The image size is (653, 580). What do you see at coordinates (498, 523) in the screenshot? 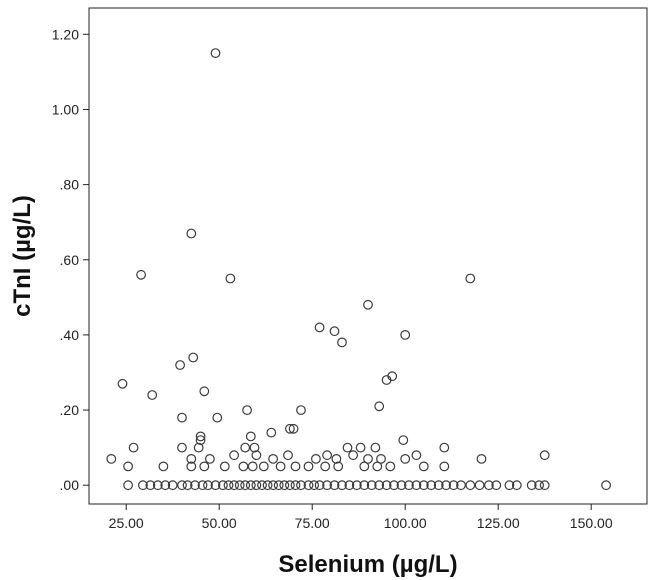
I see `x-tick-label: 125.00` at bounding box center [498, 523].